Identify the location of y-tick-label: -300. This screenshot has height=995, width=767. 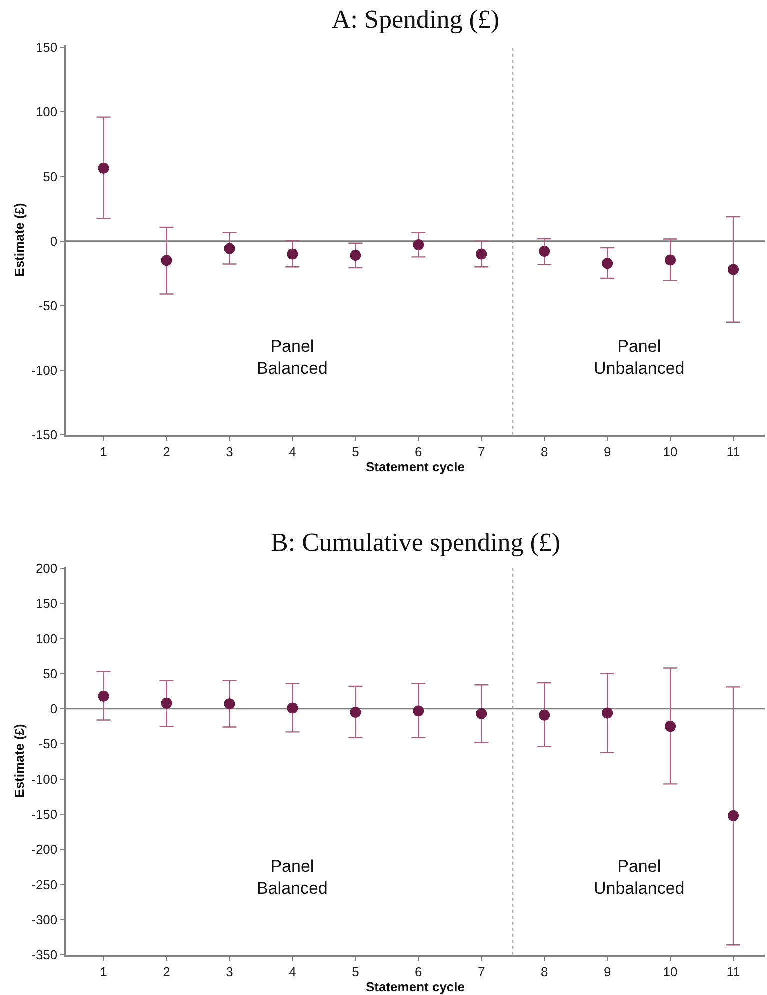
(45, 920).